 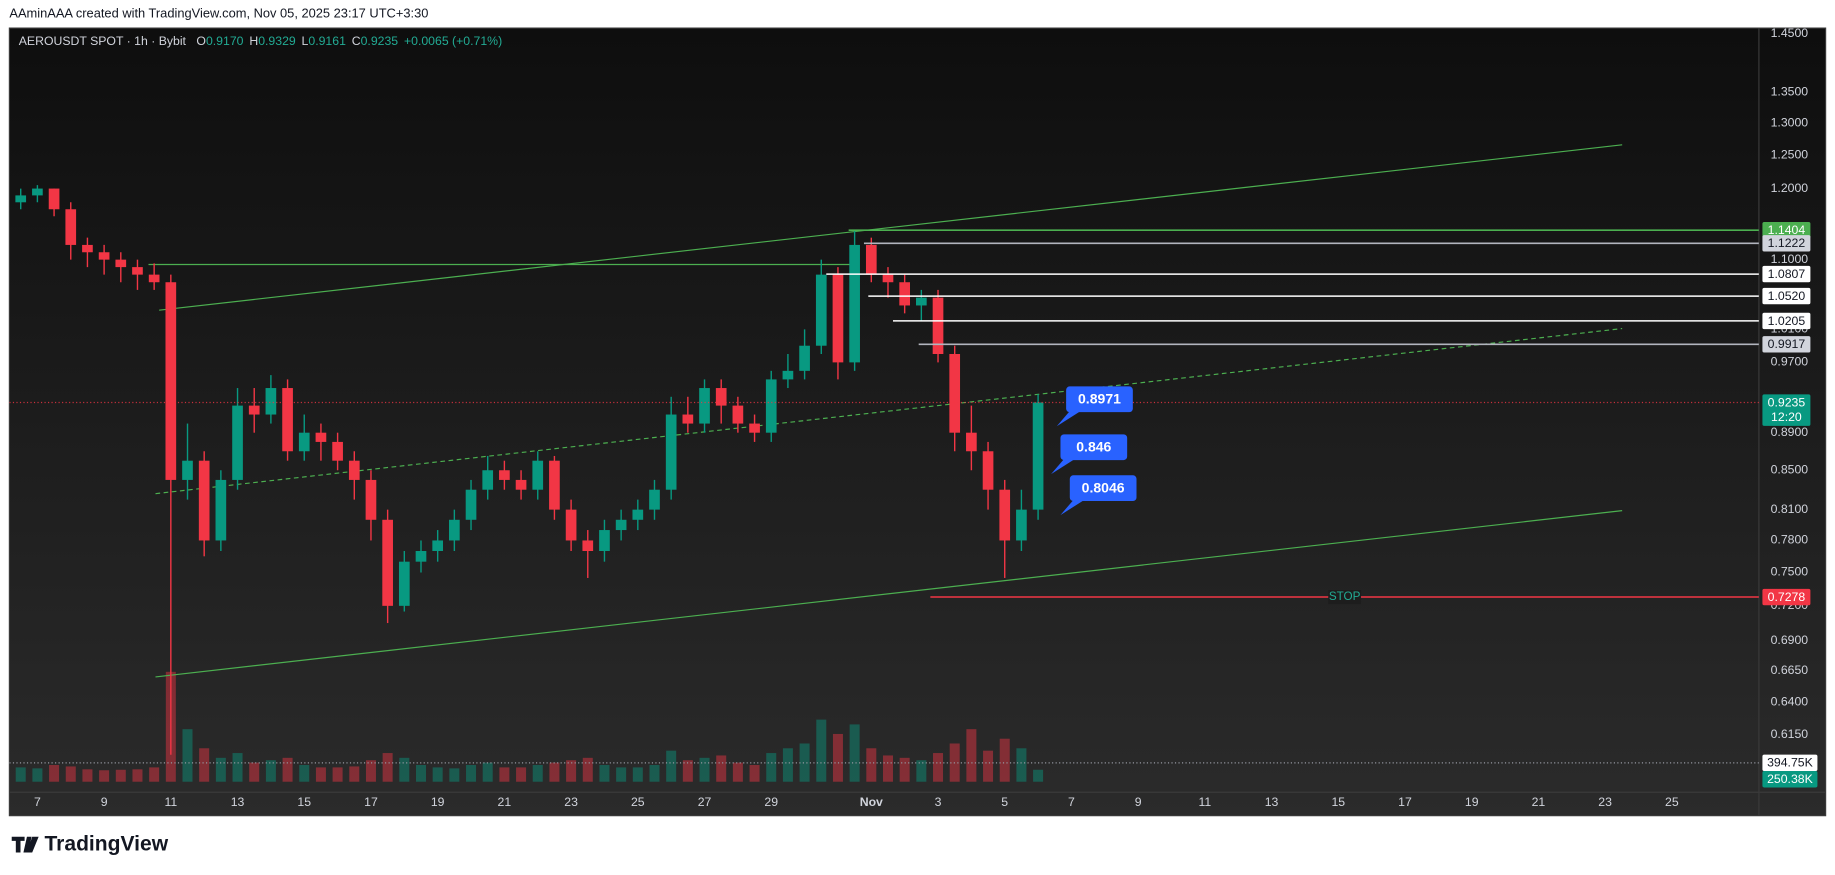 I want to click on y-tick-label: 0.9700, so click(x=1790, y=362).